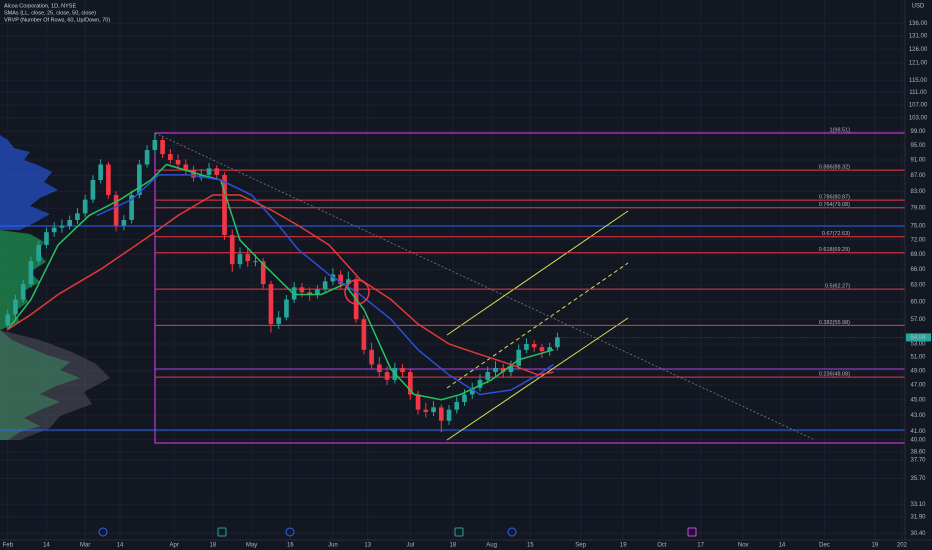 This screenshot has height=550, width=932. I want to click on x-tick-label: 18, so click(213, 546).